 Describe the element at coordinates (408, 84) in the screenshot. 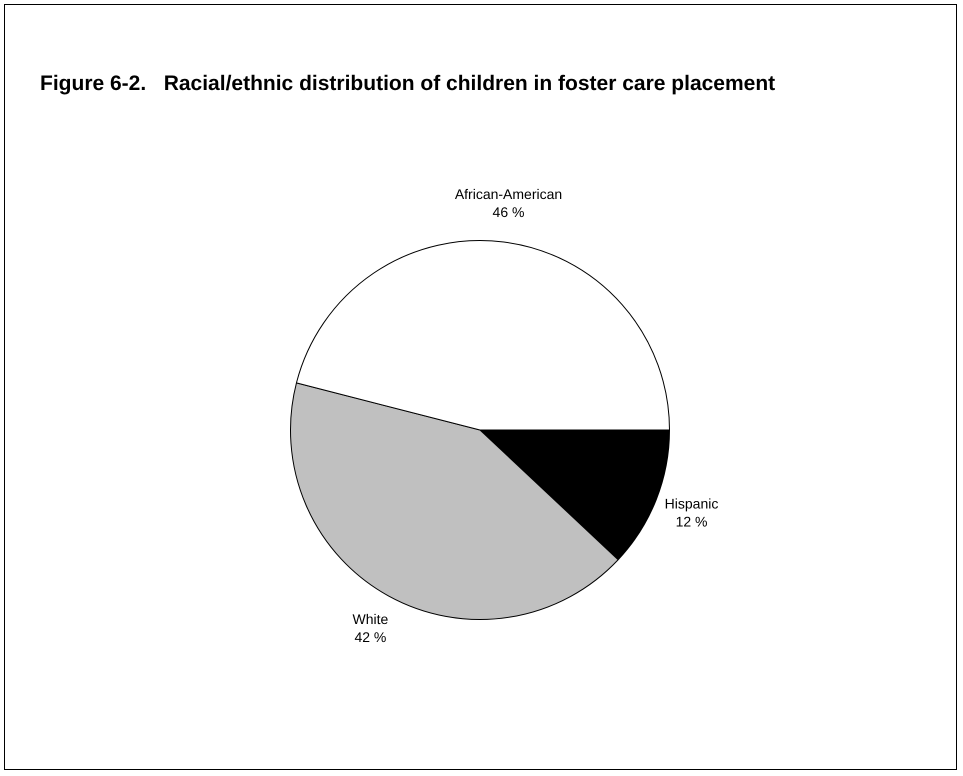

I see `chart-title: Figure 6-2. Racial/ethnic distribution of children in foster care placement` at that location.